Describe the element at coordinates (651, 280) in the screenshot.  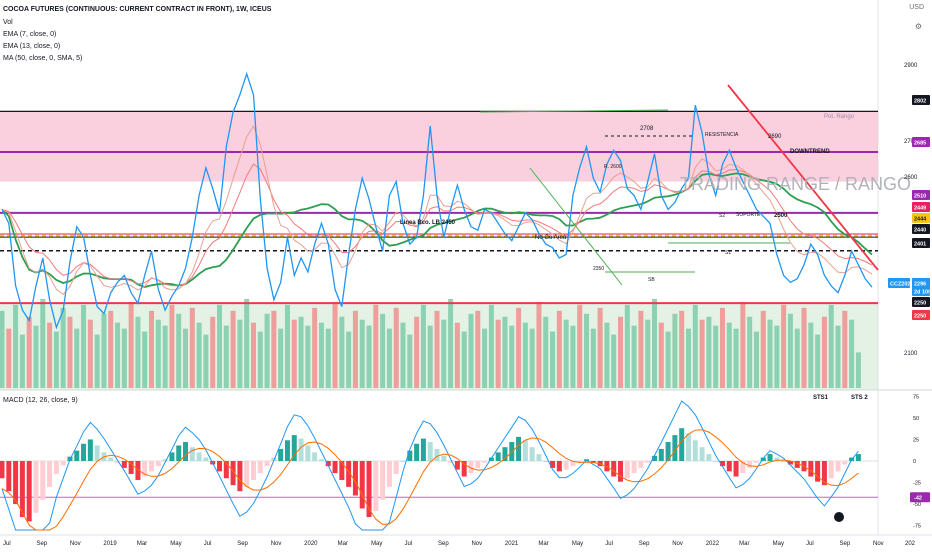
I see `annotation-sb: SB` at that location.